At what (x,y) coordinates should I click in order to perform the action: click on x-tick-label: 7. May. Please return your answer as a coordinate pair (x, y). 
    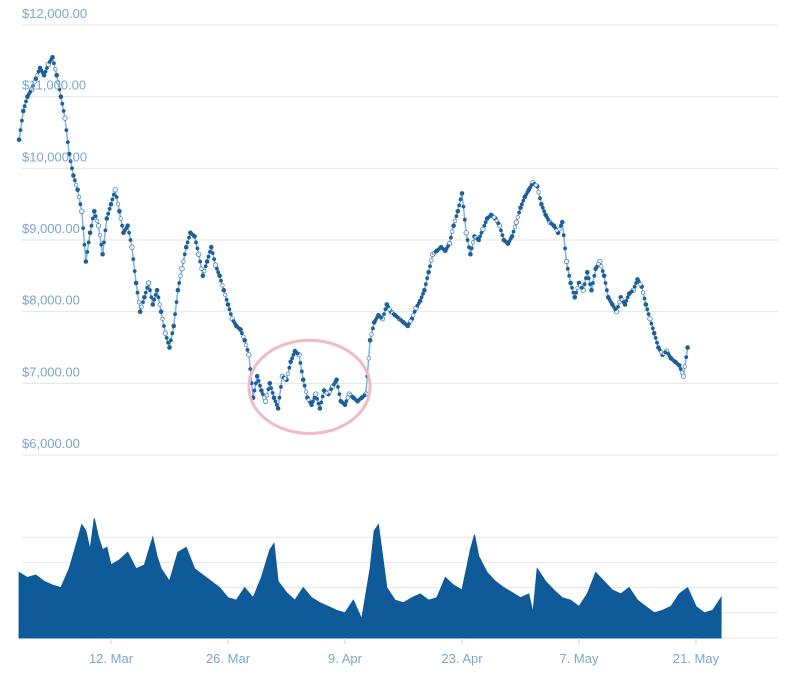
    Looking at the image, I should click on (579, 658).